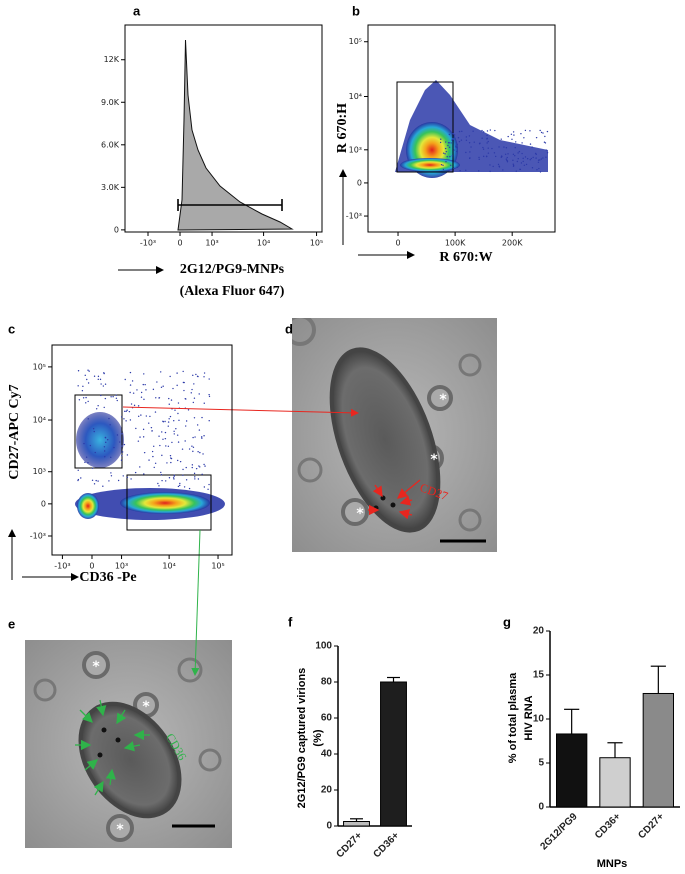  What do you see at coordinates (232, 291) in the screenshot?
I see `x-axis-label: (Alexa Fluor 647)` at bounding box center [232, 291].